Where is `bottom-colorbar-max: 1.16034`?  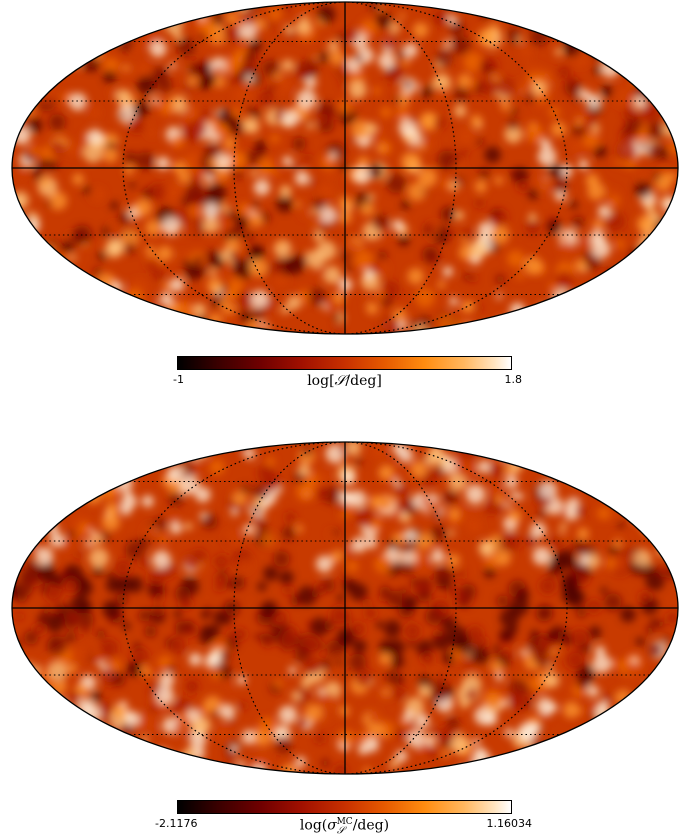
bottom-colorbar-max: 1.16034 is located at coordinates (509, 823).